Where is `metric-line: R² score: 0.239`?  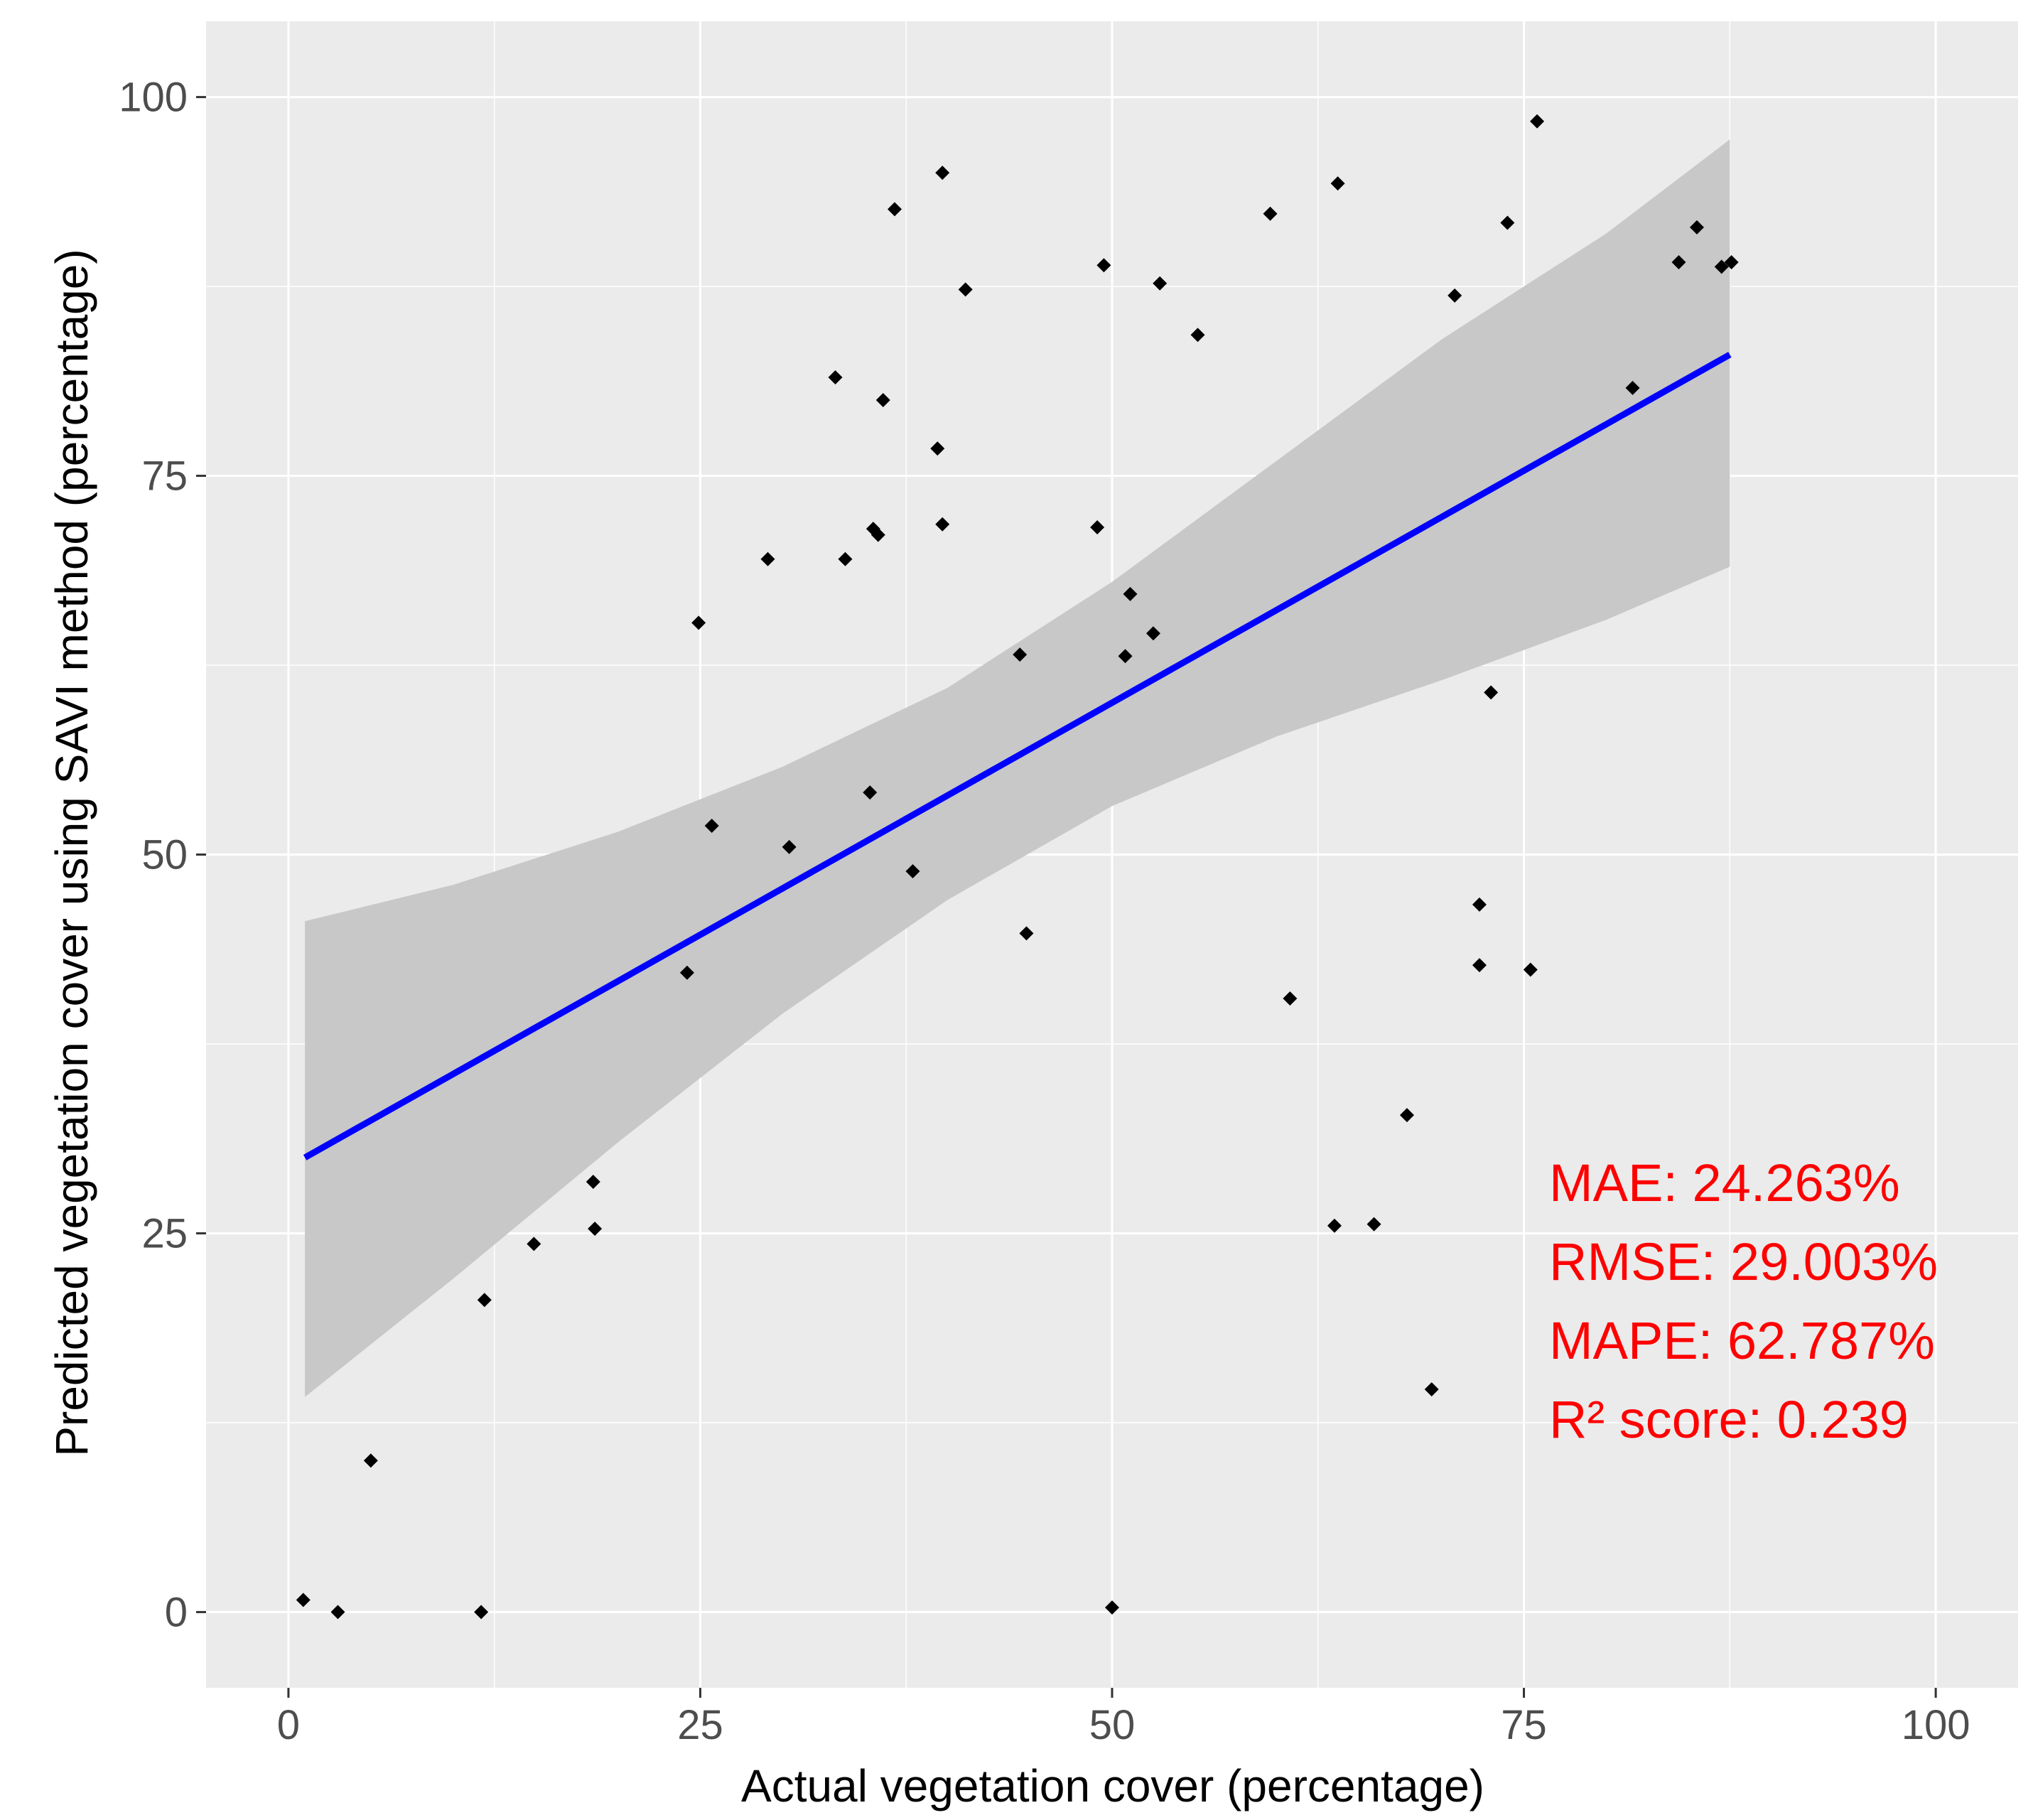
metric-line: R² score: 0.239 is located at coordinates (1729, 1420).